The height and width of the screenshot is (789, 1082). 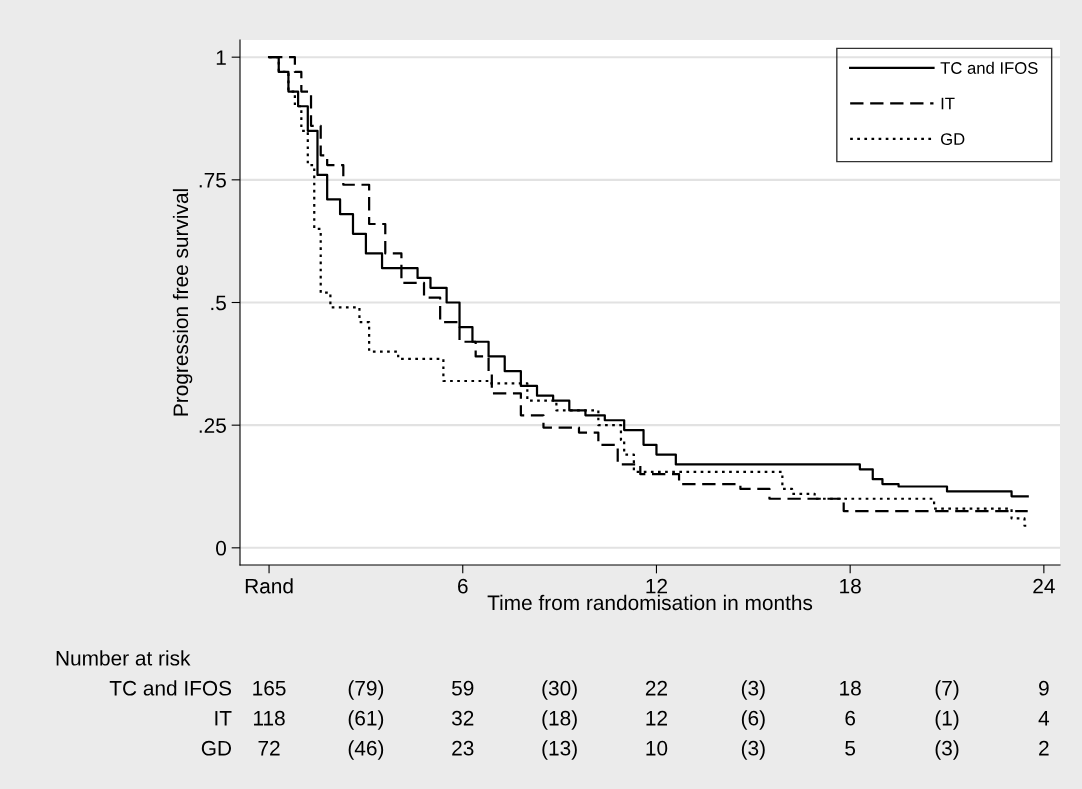 What do you see at coordinates (850, 718) in the screenshot?
I see `text: 6` at bounding box center [850, 718].